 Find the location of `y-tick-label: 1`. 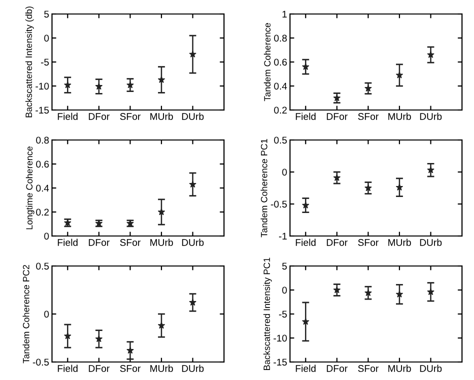

y-tick-label: 1 is located at coordinates (284, 14).